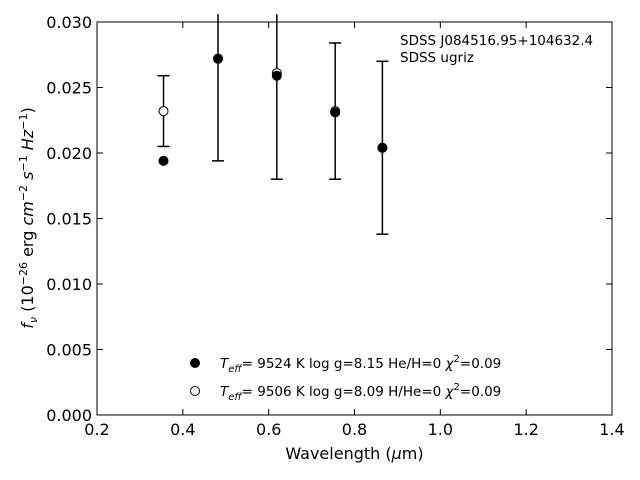 Image resolution: width=640 pixels, height=480 pixels. I want to click on y-tick-label: 0.025, so click(69, 88).